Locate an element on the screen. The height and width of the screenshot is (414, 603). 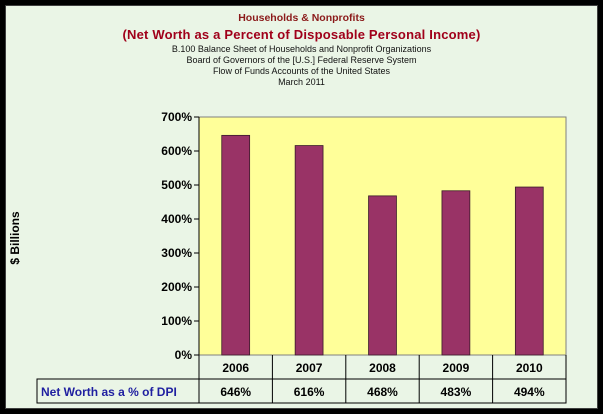
y-tick-label: 100% is located at coordinates (176, 321).